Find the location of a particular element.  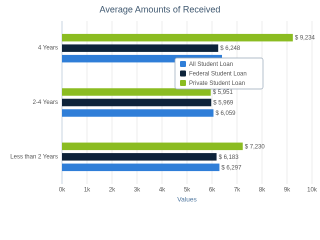

legend-label: Private Student Loan is located at coordinates (217, 84).